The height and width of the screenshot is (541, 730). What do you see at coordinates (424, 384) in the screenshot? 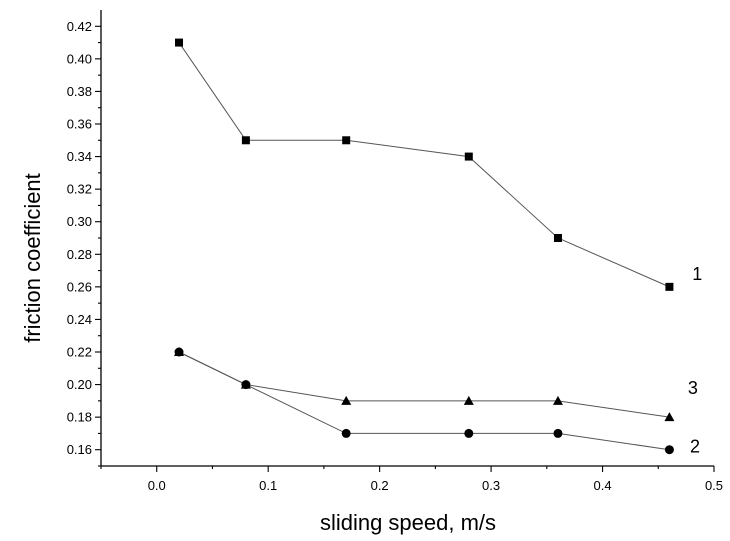
I see `series-3-line` at bounding box center [424, 384].